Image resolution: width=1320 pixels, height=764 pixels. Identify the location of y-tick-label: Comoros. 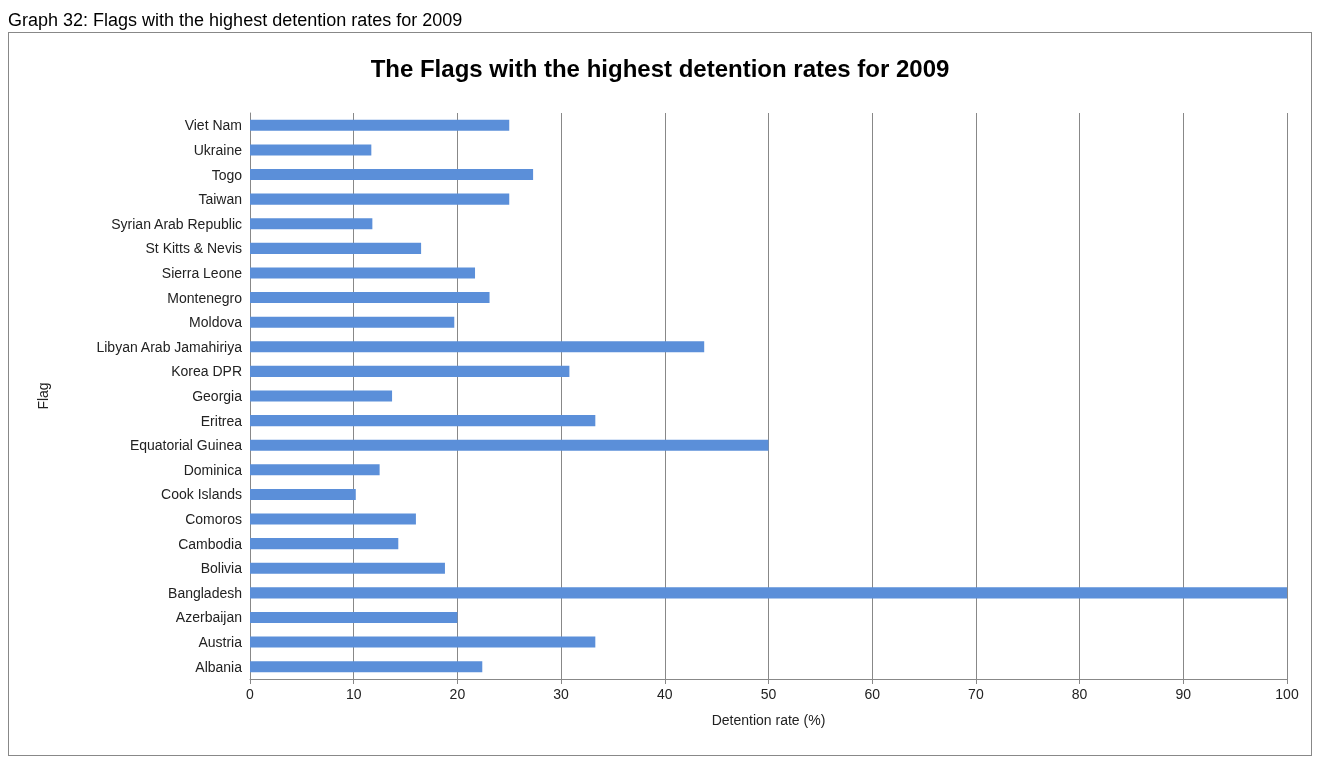
(213, 519).